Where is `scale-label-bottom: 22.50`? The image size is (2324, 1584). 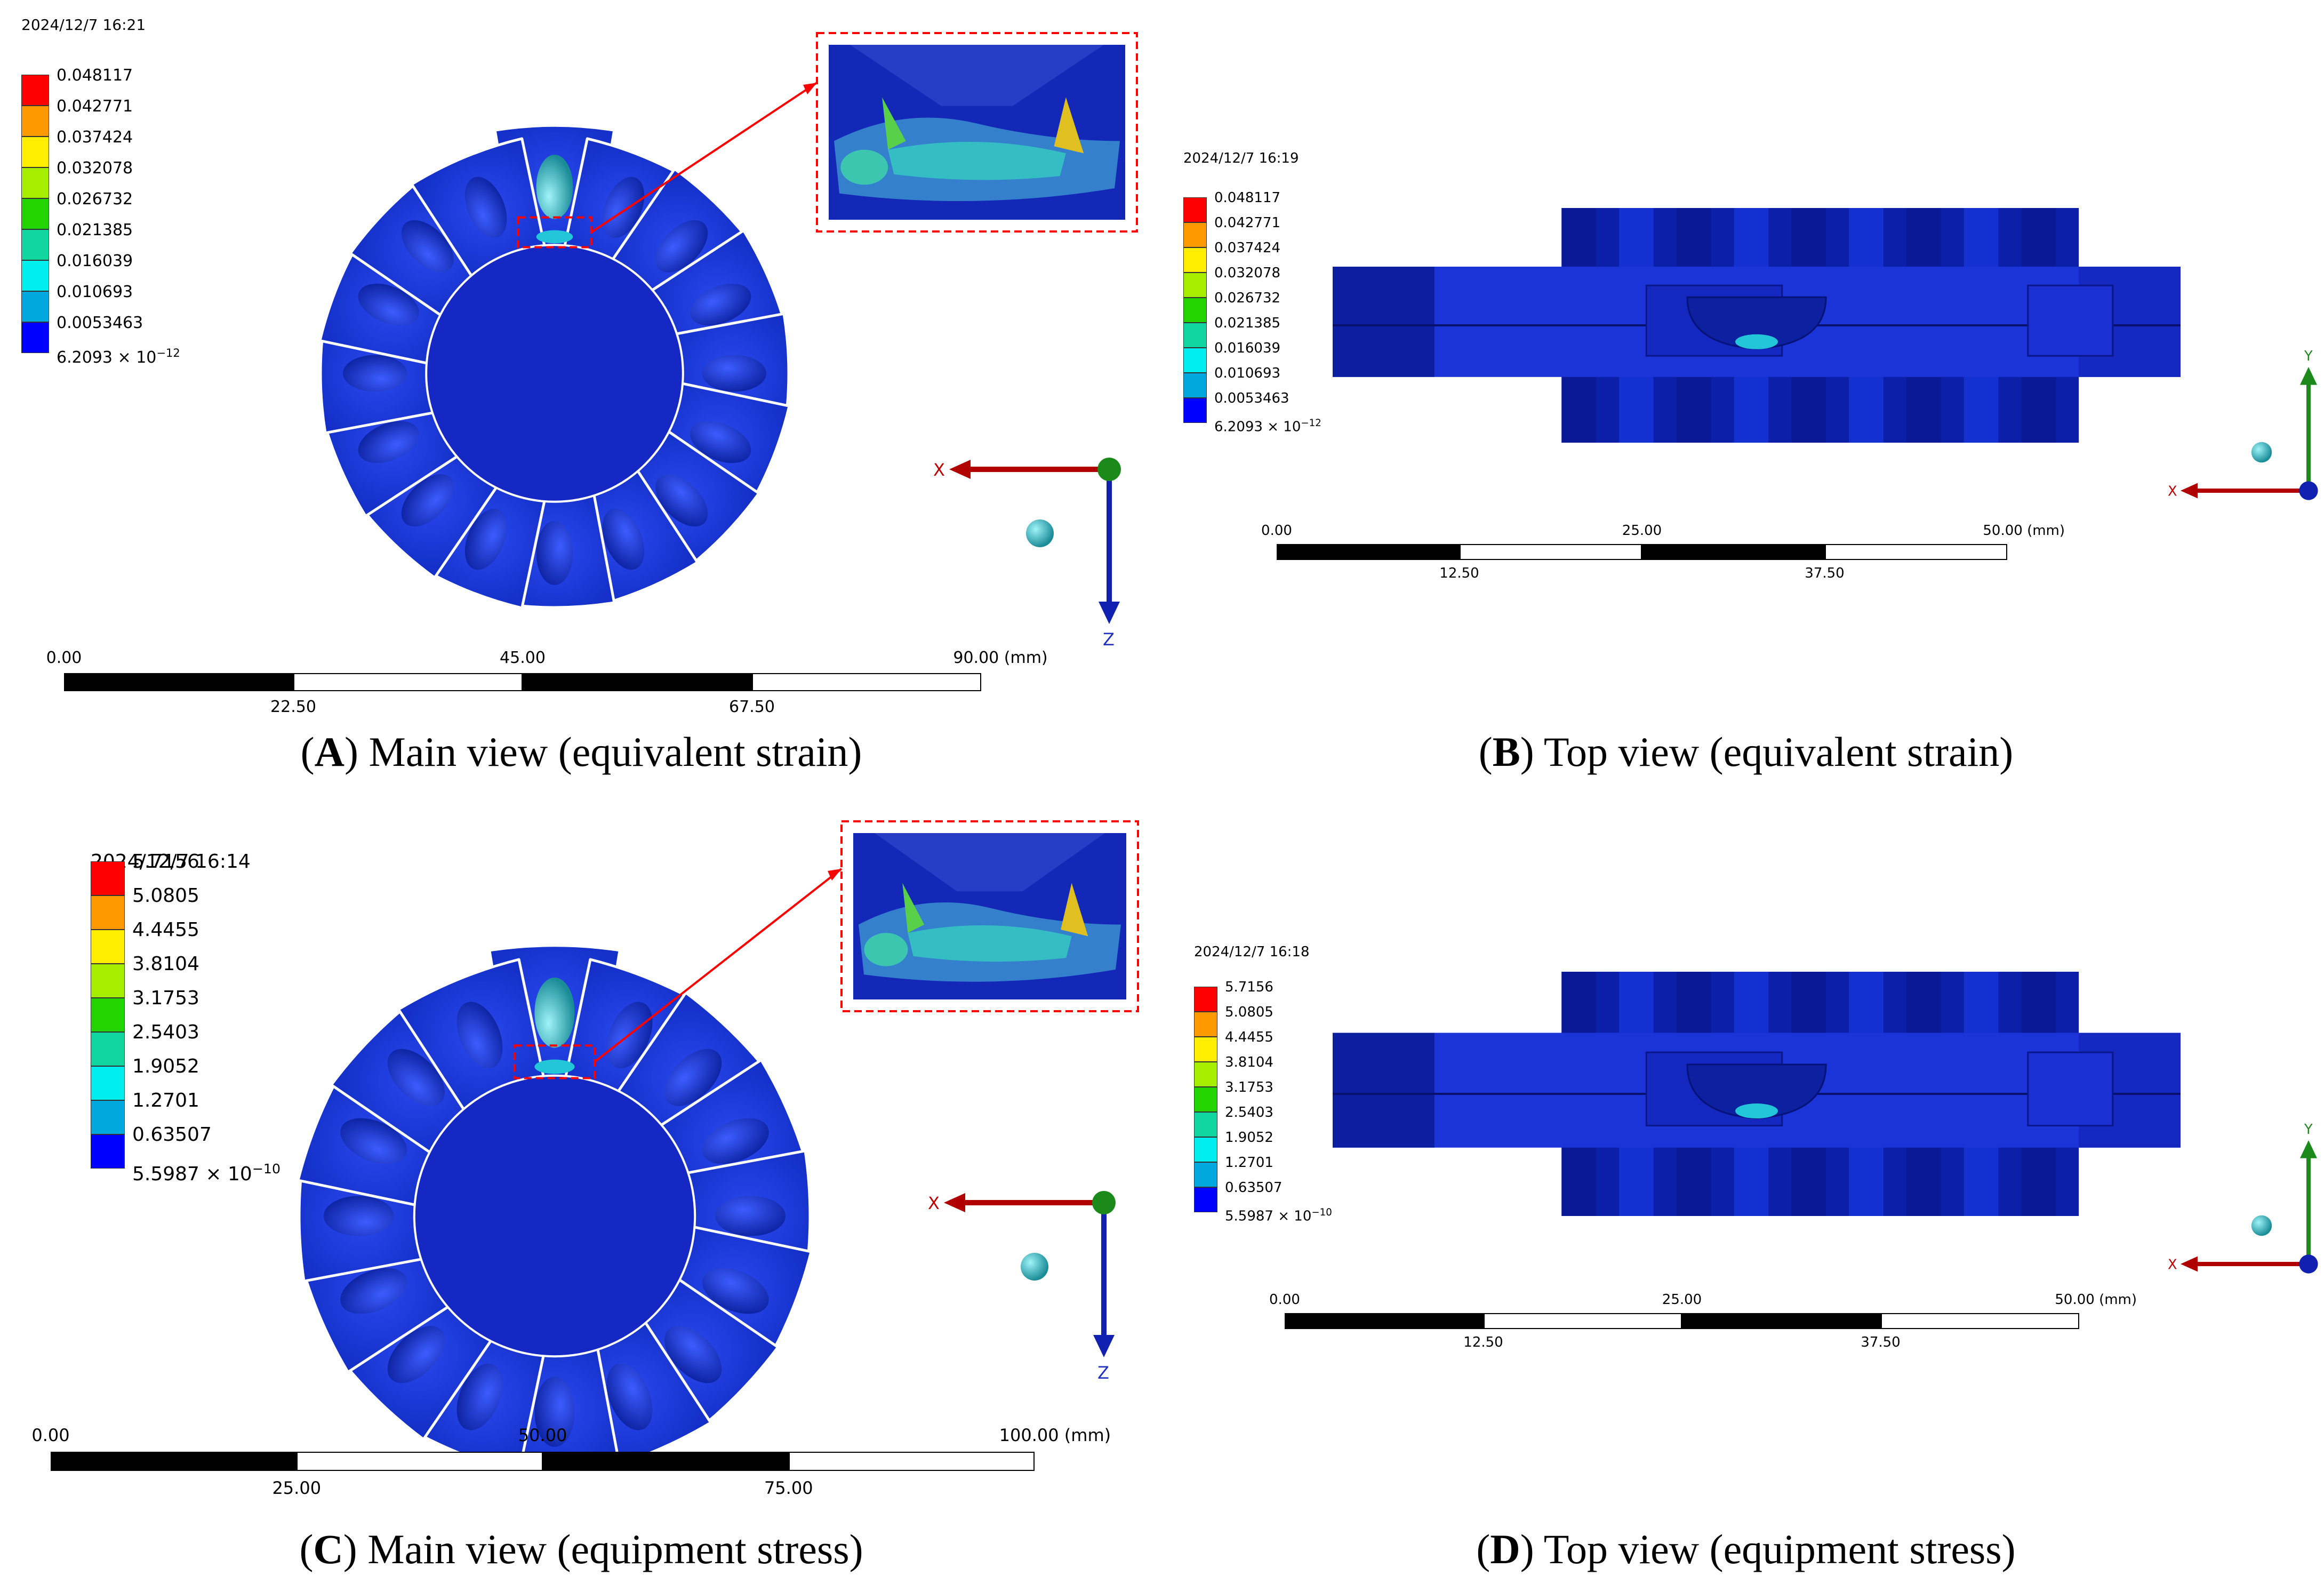
scale-label-bottom: 22.50 is located at coordinates (293, 707).